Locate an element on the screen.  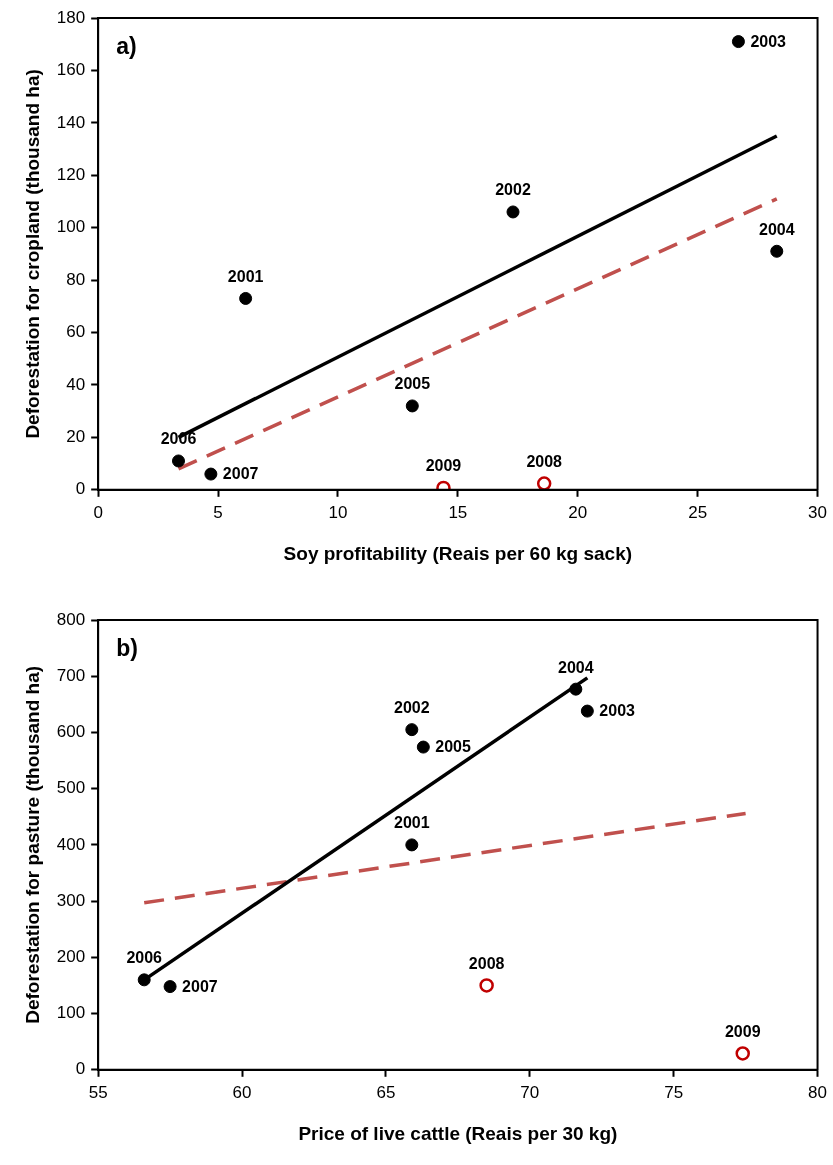
y-tick-label: 400 is located at coordinates (71, 844).